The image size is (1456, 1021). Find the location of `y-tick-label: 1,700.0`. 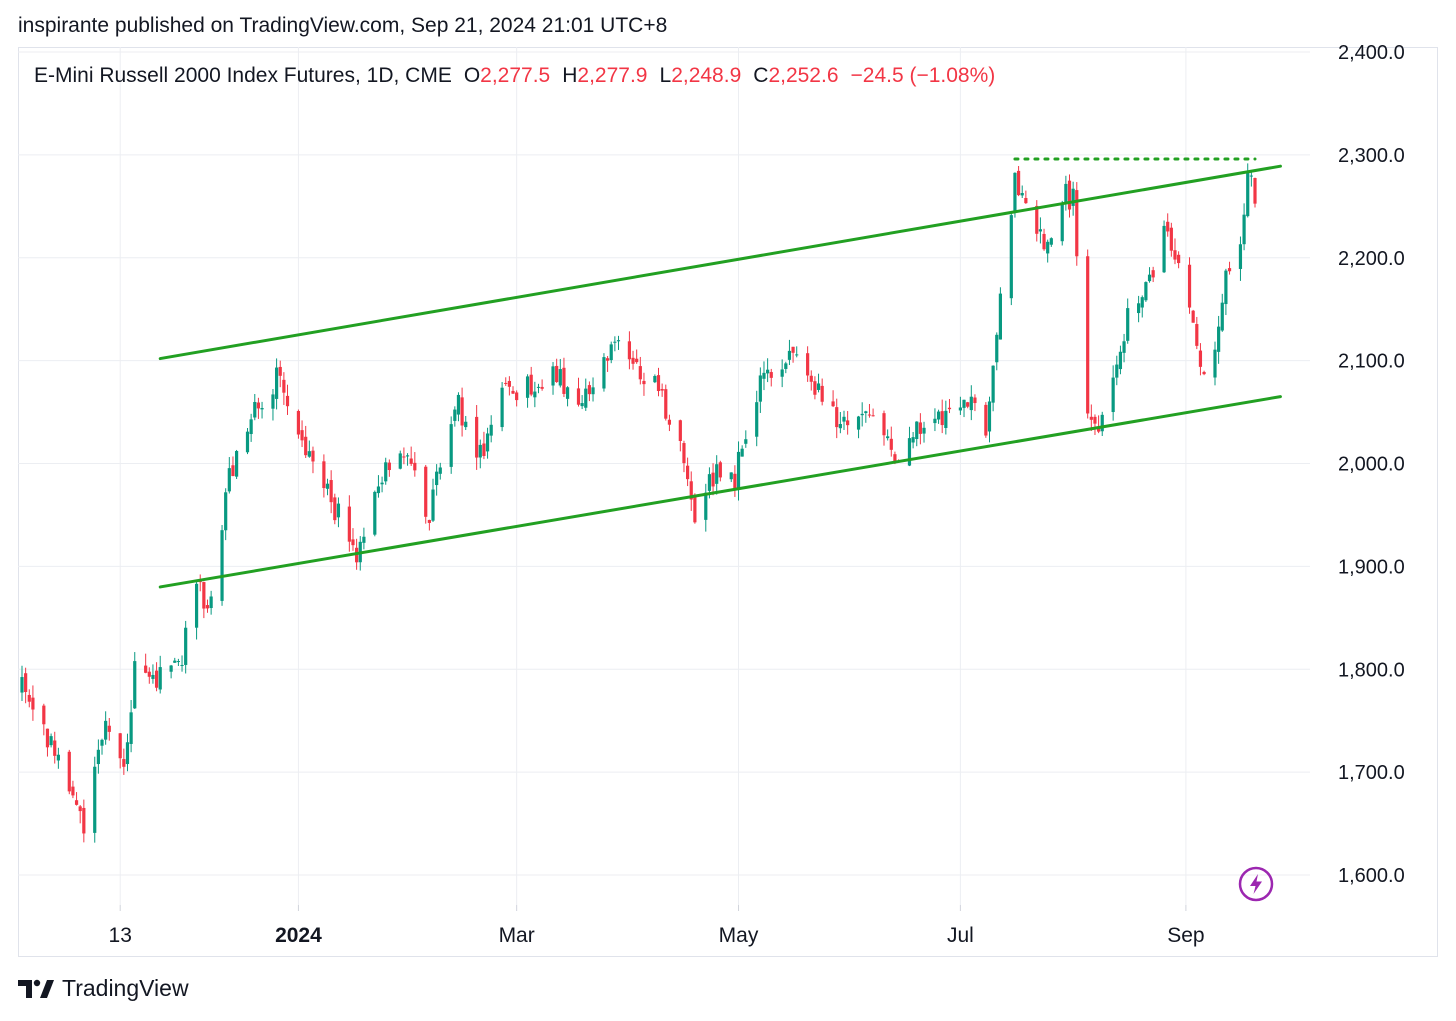

y-tick-label: 1,700.0 is located at coordinates (1371, 773).